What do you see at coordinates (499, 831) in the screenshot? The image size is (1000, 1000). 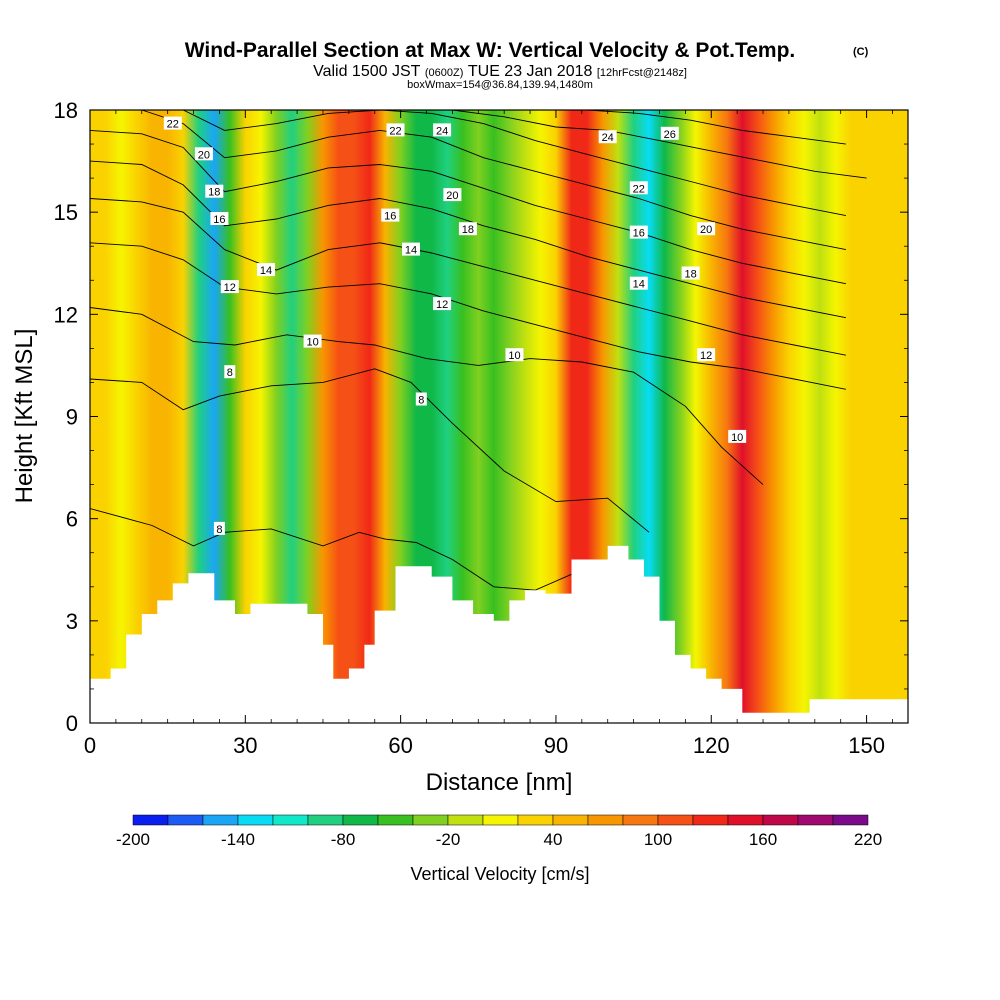 I see `colorbar: -200 -140 -80 -20 40 100 160 220` at bounding box center [499, 831].